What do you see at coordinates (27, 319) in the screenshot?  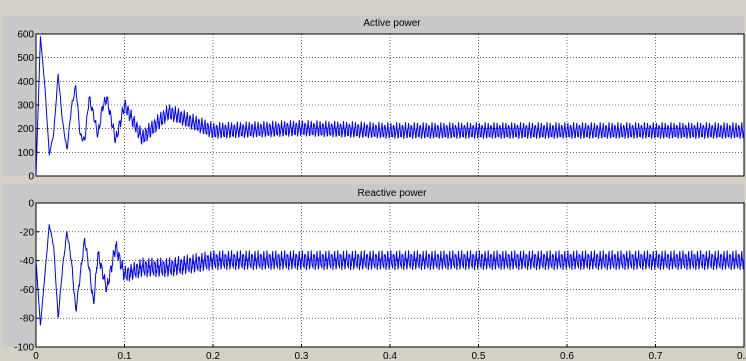 I see `y-tick-label: -80` at bounding box center [27, 319].